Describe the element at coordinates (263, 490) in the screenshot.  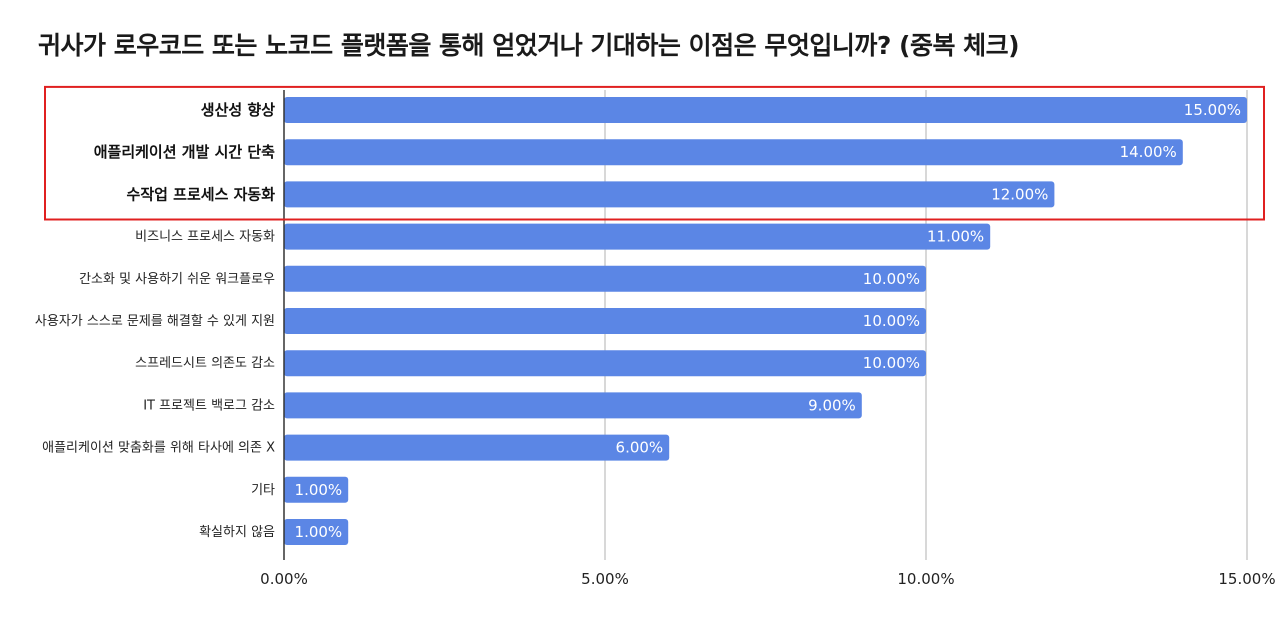
I see `category-label: 기타` at that location.